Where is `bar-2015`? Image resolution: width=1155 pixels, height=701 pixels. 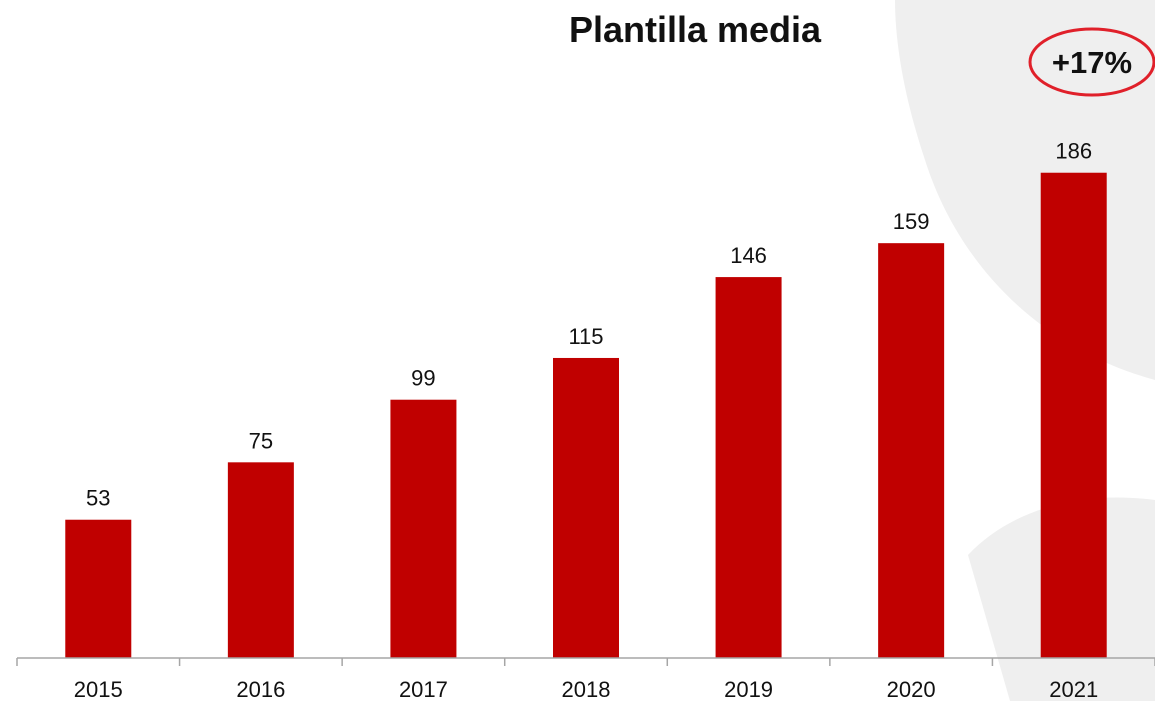
bar-2015 is located at coordinates (98, 588).